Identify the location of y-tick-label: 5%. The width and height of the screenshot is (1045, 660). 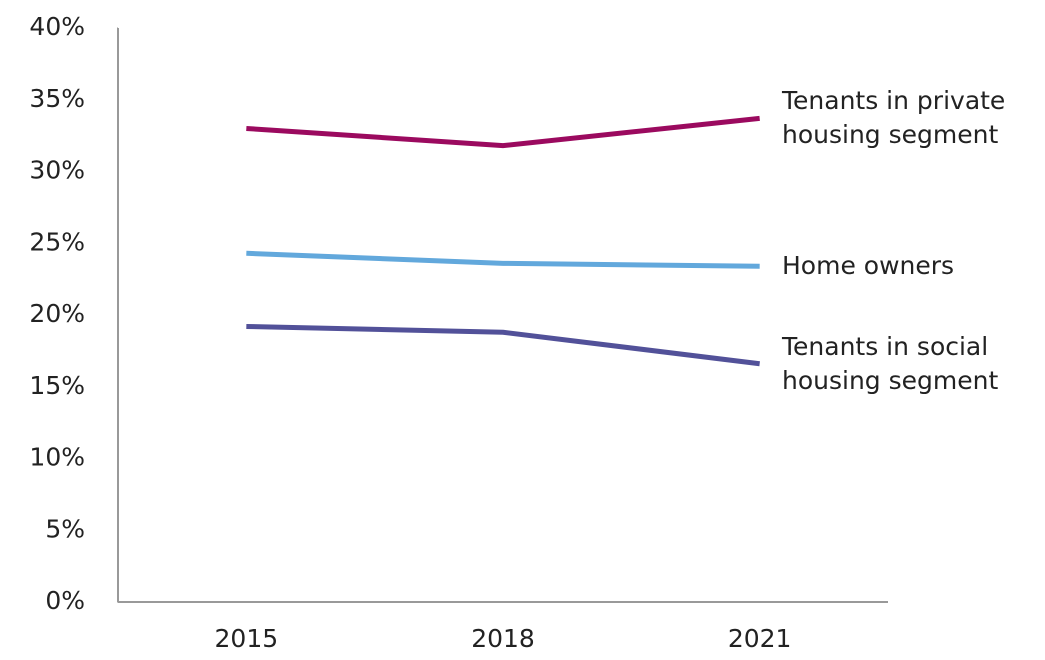
(65, 528).